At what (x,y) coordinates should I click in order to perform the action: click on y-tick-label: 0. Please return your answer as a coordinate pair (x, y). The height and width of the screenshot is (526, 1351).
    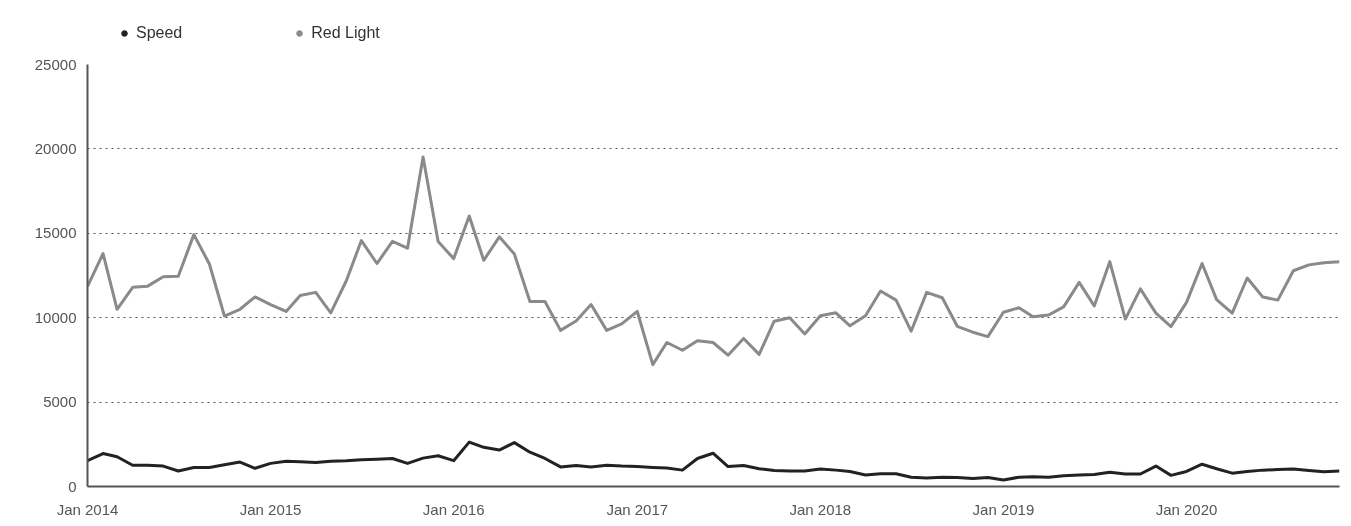
    Looking at the image, I should click on (72, 486).